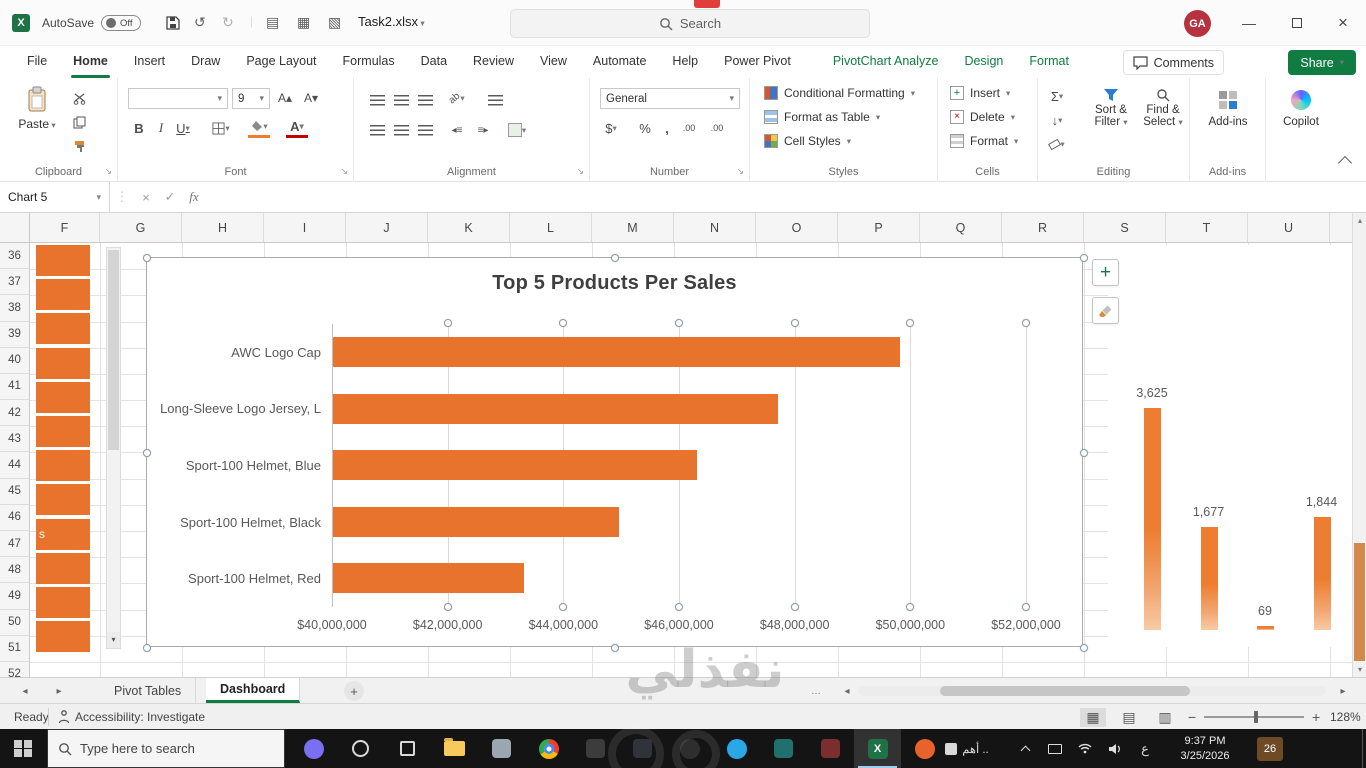 The image size is (1366, 768). I want to click on bold-button: B, so click(139, 128).